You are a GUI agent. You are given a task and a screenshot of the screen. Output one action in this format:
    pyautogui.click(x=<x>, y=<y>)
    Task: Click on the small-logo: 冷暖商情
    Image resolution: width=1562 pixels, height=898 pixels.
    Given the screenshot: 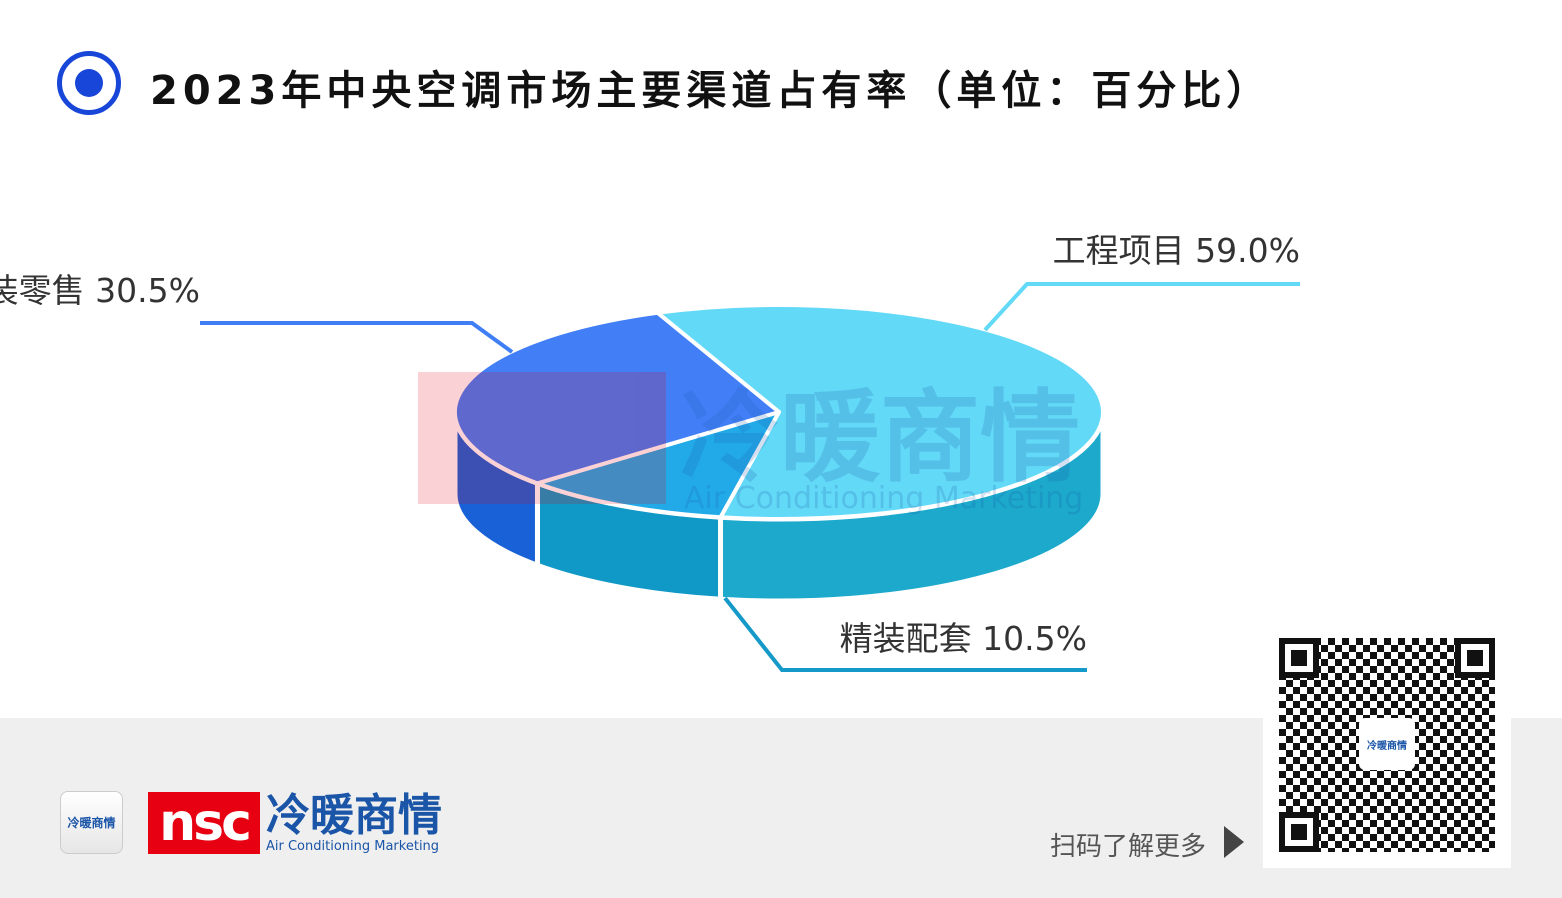 What is the action you would take?
    pyautogui.click(x=91, y=822)
    